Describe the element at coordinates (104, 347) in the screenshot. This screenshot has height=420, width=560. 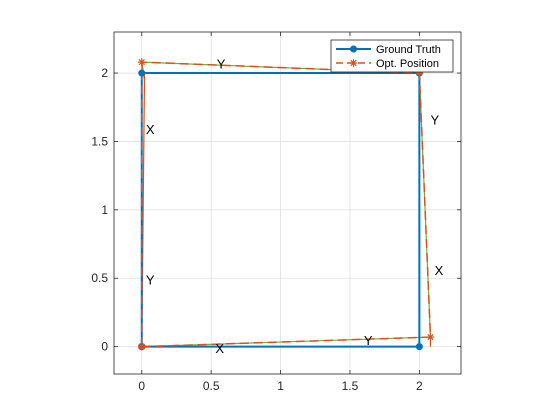
I see `y-tick-label: 0` at that location.